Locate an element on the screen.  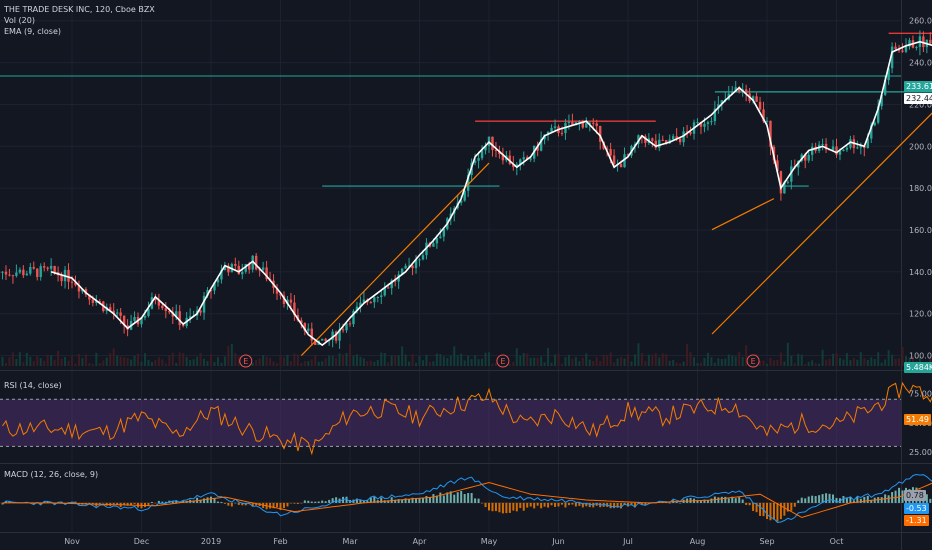
earnings-markers: EEEE is located at coordinates (585, 361).